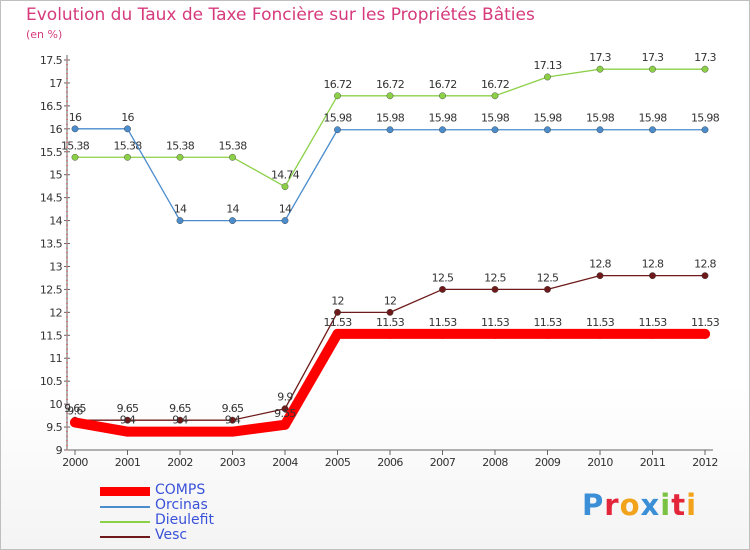 The image size is (750, 550). I want to click on legend-label-orcinas: Orcinas, so click(181, 505).